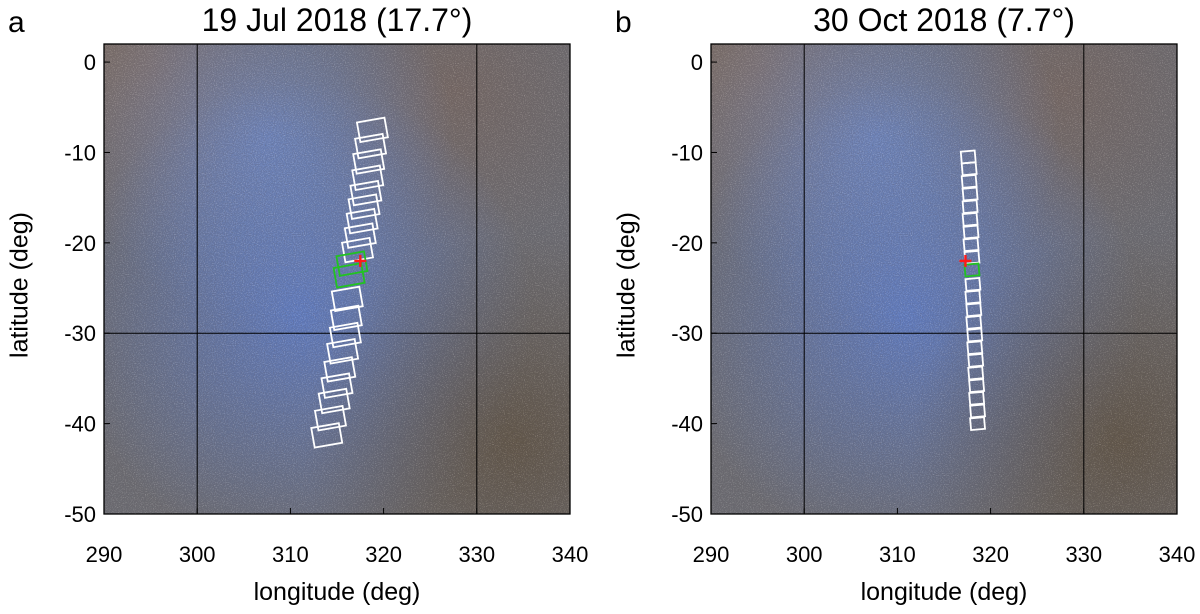 This screenshot has height=614, width=1200. What do you see at coordinates (623, 22) in the screenshot?
I see `panel-letter-b: b` at bounding box center [623, 22].